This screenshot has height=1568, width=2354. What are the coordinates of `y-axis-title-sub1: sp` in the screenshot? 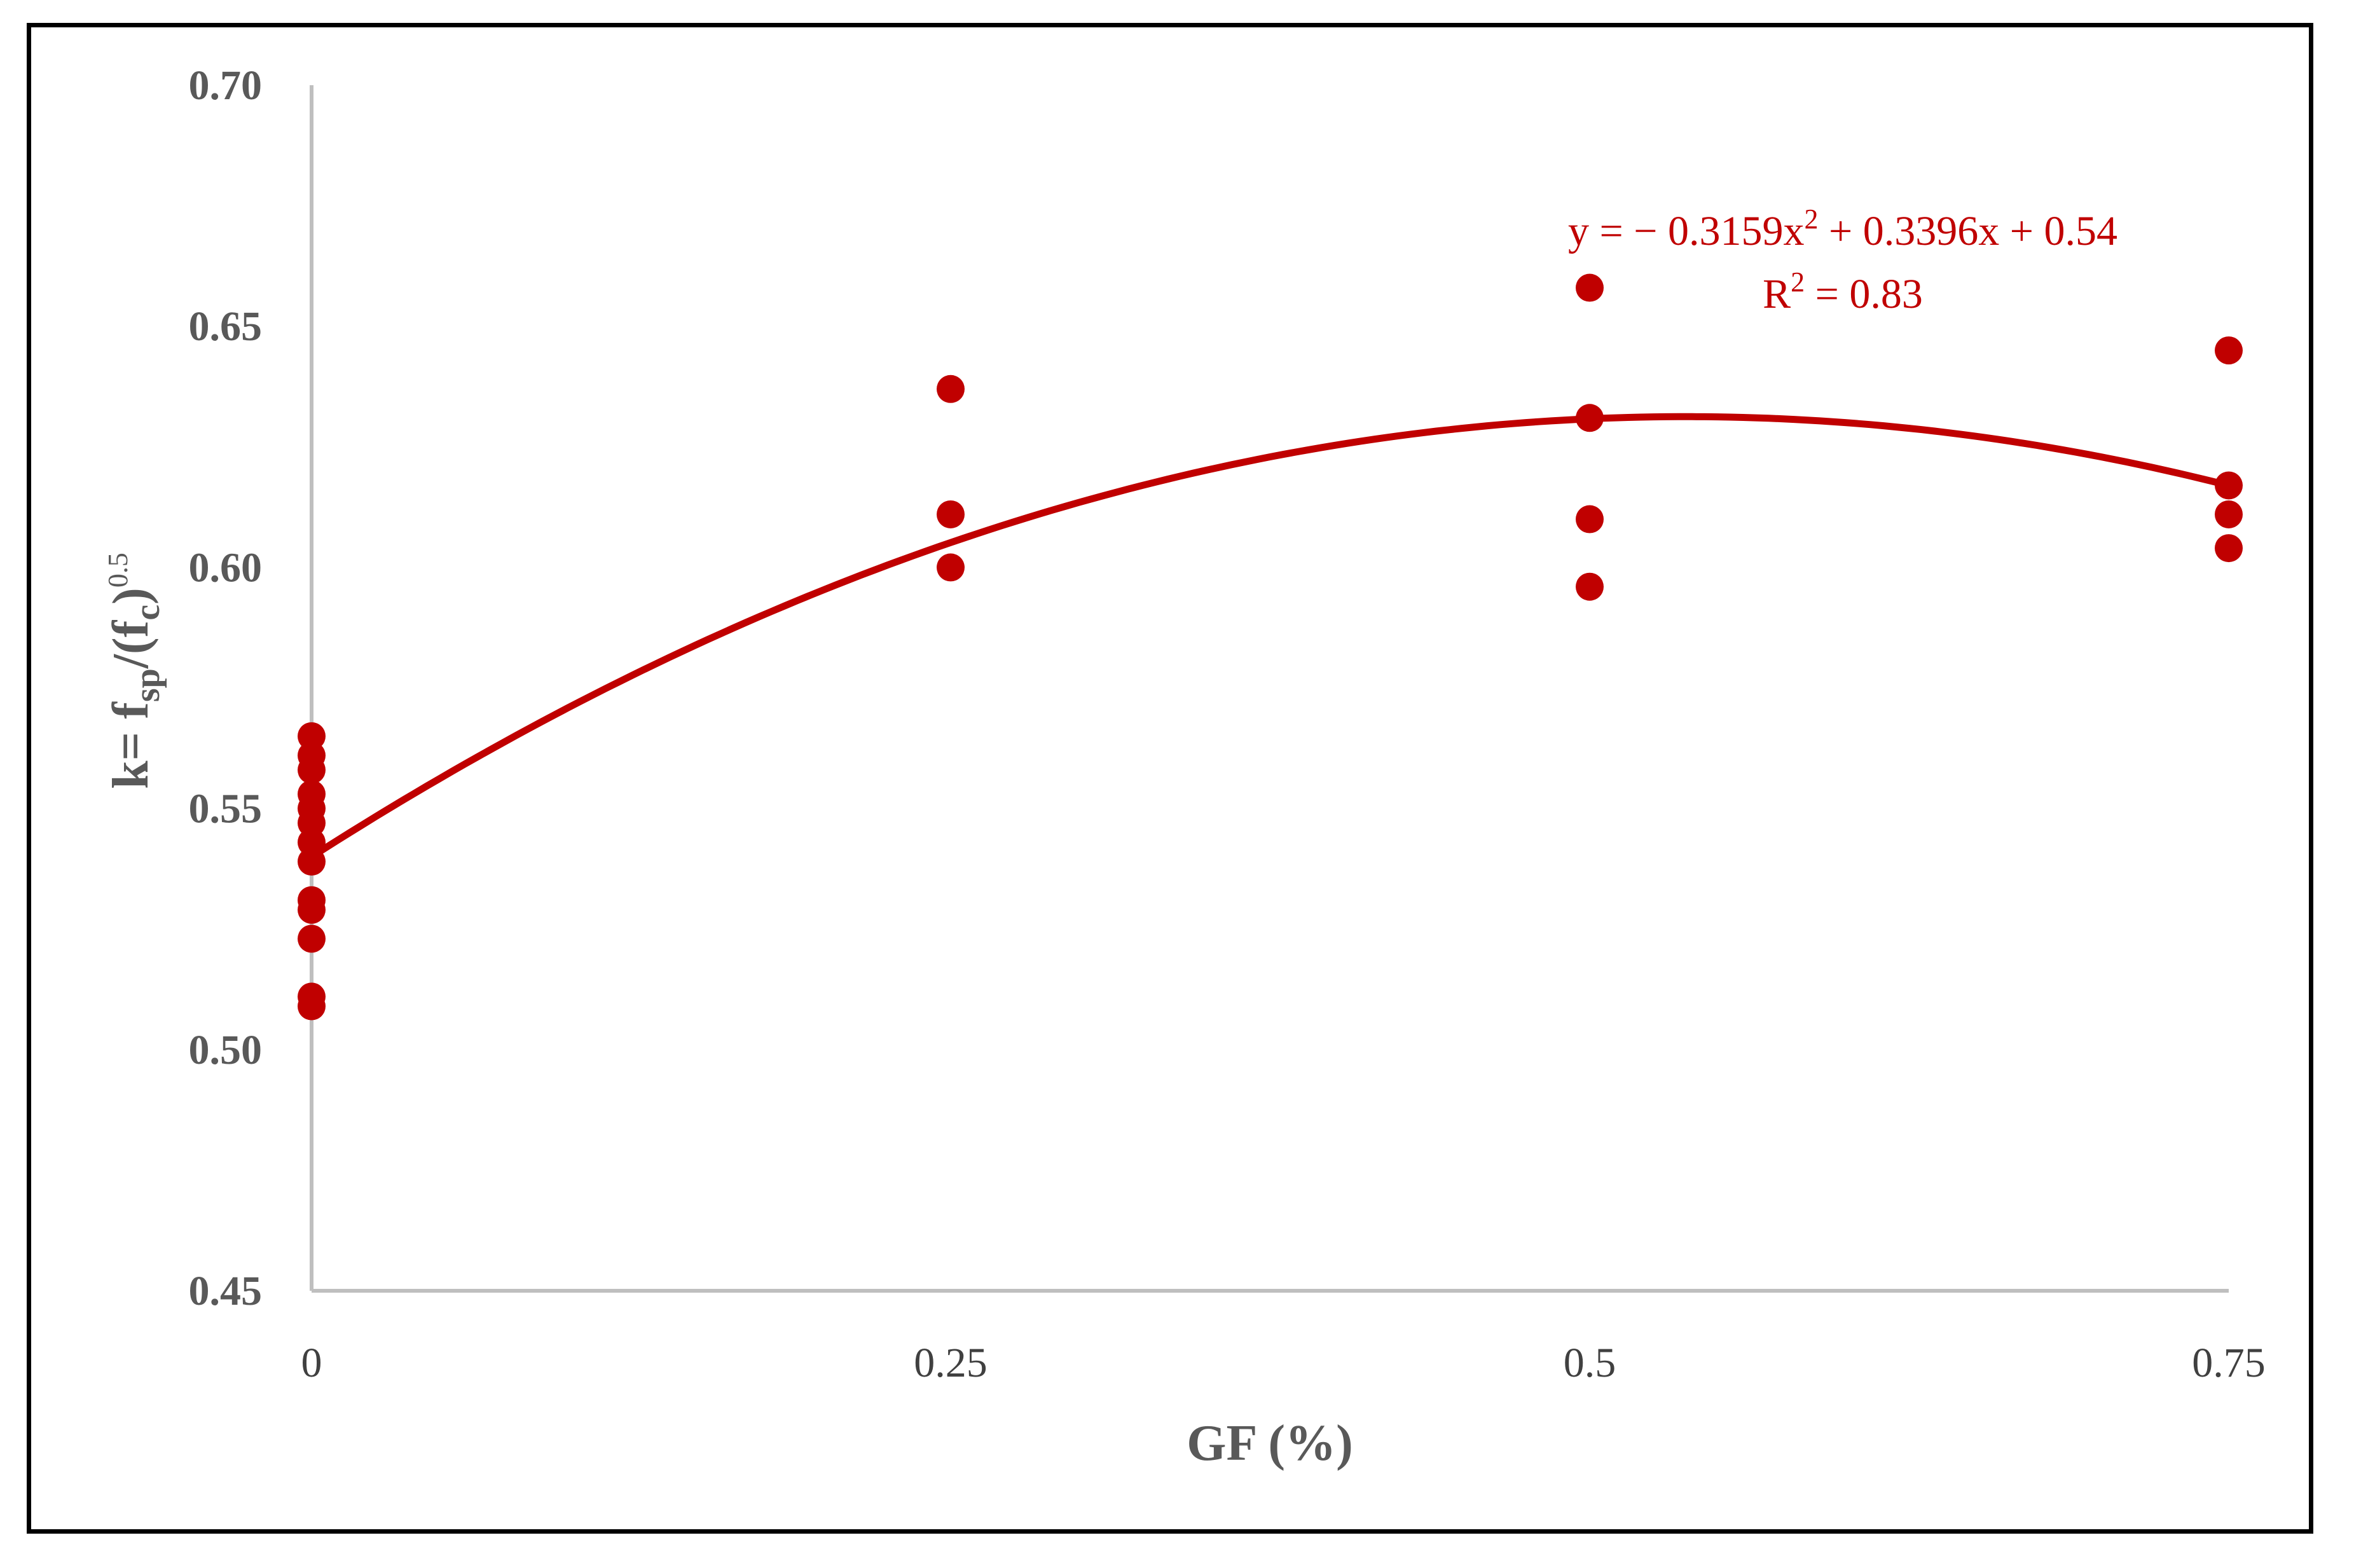 It's located at (147, 685).